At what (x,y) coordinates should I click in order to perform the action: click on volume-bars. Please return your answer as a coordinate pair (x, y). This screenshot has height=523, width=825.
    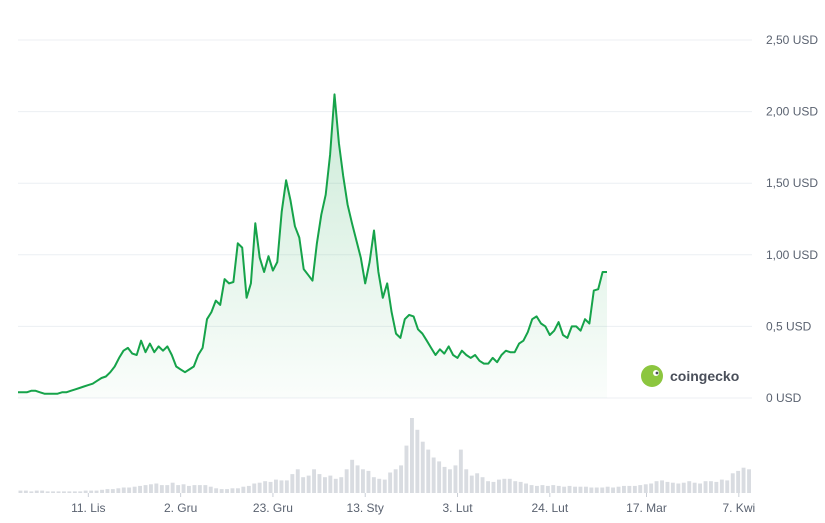
    Looking at the image, I should click on (384, 455).